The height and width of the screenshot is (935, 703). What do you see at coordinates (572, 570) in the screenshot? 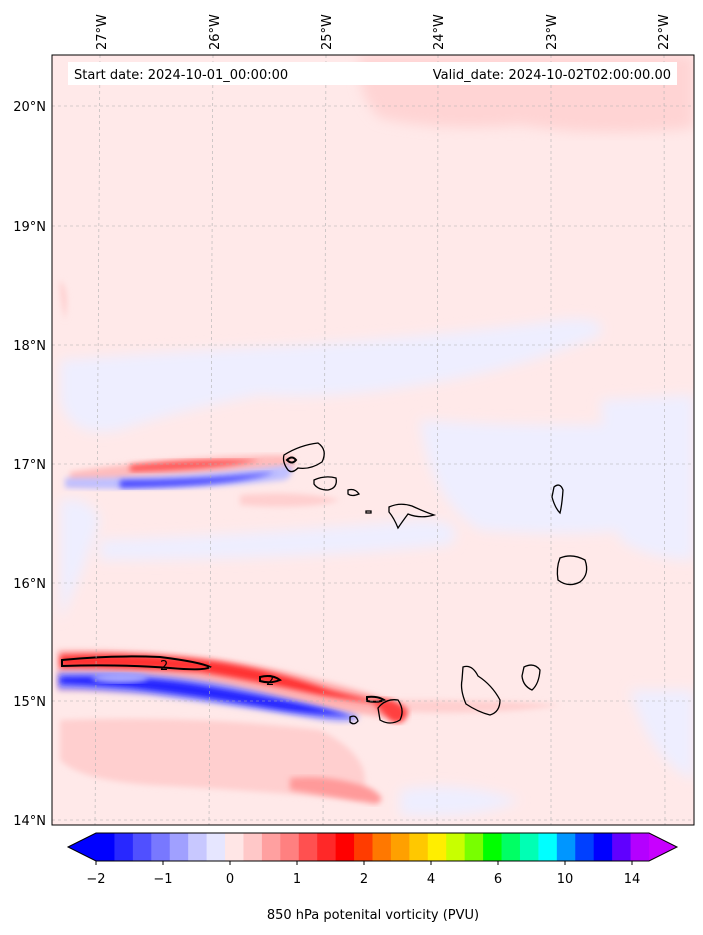
I see `island-boa-vista` at bounding box center [572, 570].